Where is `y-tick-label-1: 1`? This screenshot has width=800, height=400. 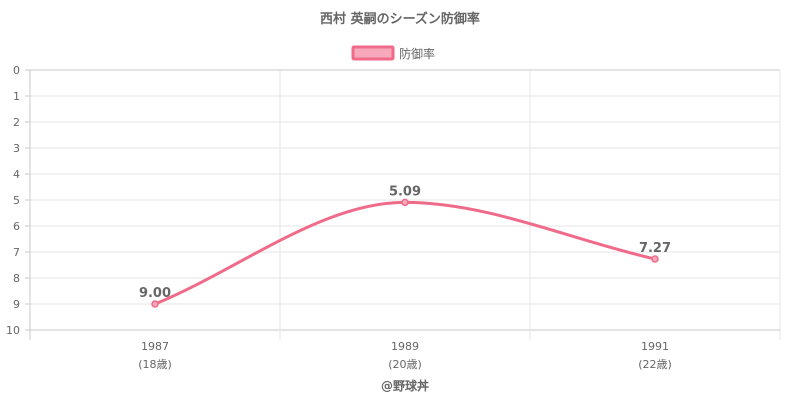 y-tick-label-1: 1 is located at coordinates (16, 96).